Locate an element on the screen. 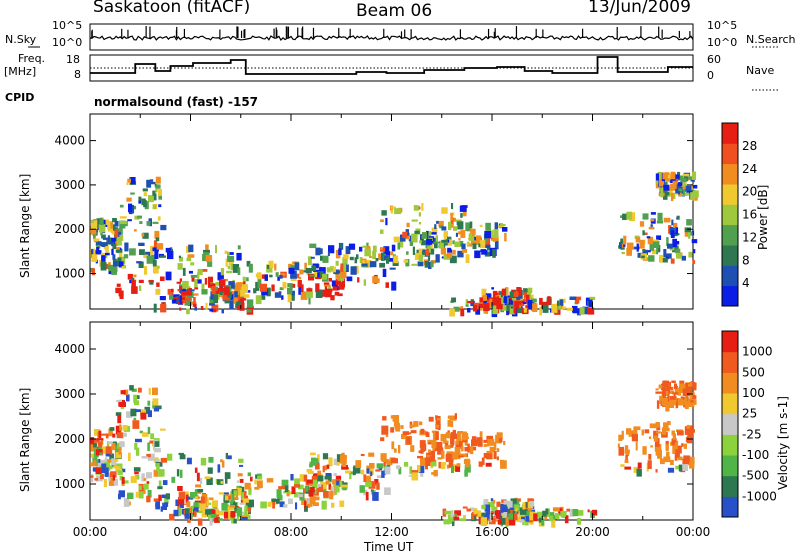 The height and width of the screenshot is (554, 800). noise-panel-frame is located at coordinates (391, 37).